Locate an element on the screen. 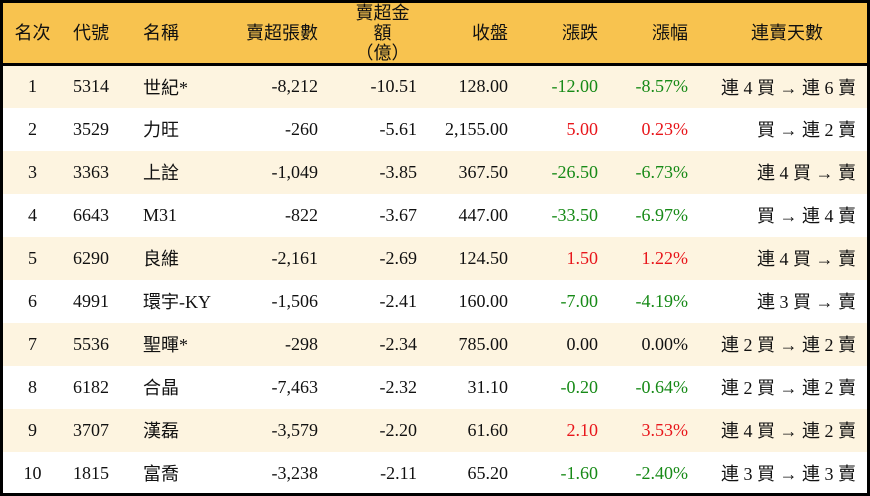 The height and width of the screenshot is (496, 870). name-cell: 力旺 is located at coordinates (161, 130).